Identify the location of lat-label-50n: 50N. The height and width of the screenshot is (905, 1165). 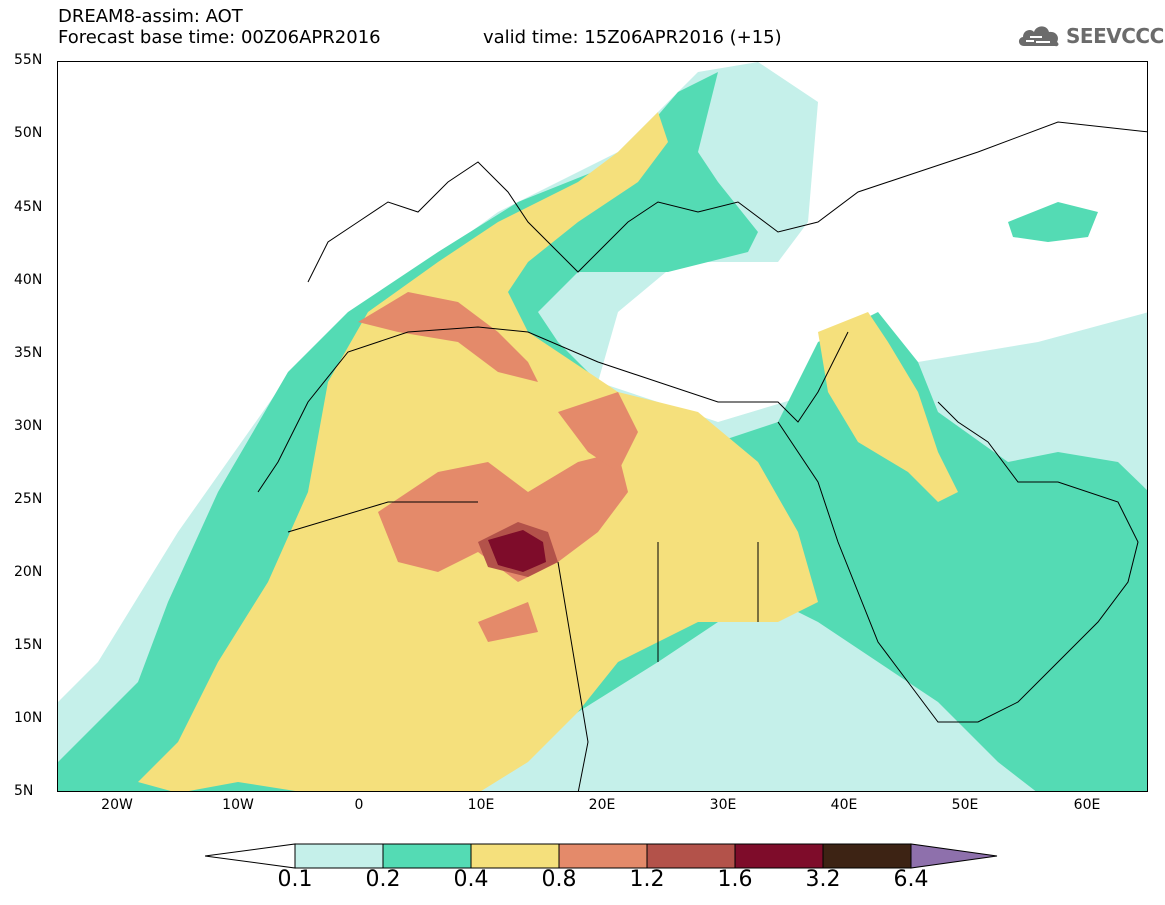
(28, 133).